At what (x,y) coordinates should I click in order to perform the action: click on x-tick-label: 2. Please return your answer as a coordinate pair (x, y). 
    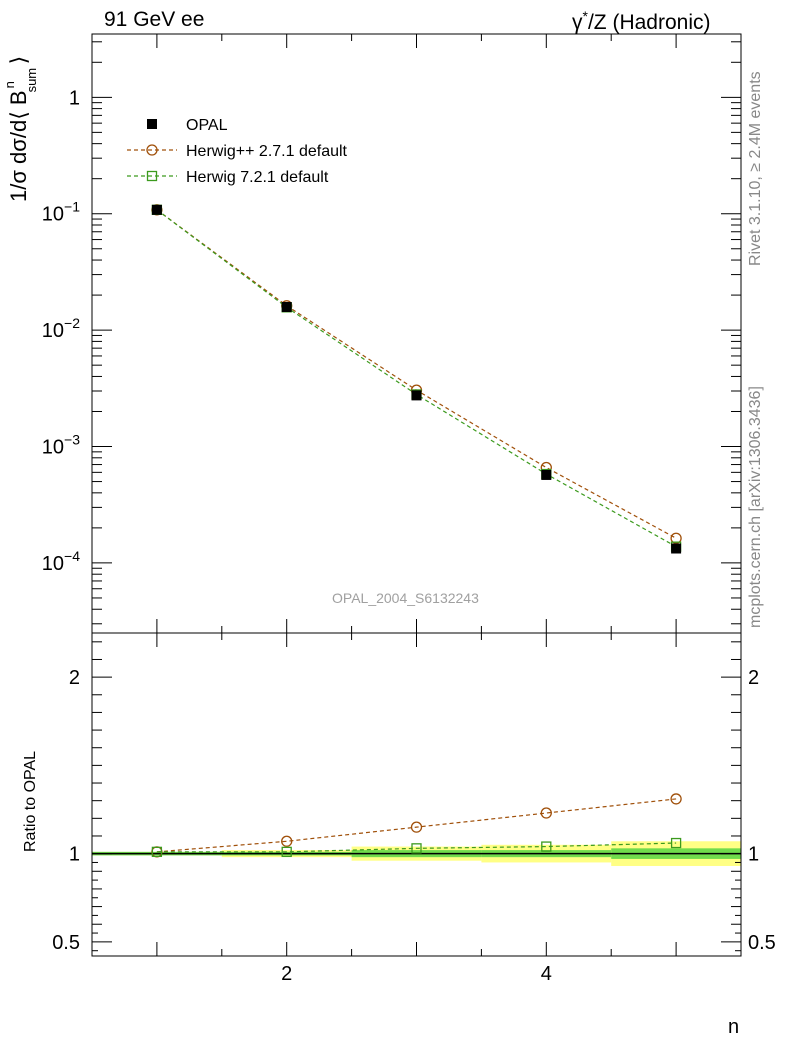
    Looking at the image, I should click on (286, 974).